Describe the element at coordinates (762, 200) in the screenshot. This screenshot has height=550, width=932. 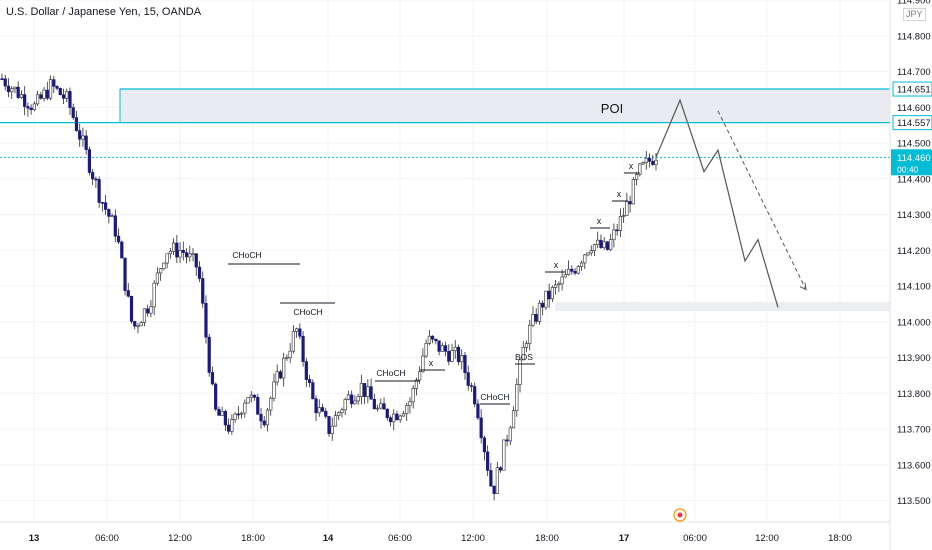
I see `projection-dashed-path` at that location.